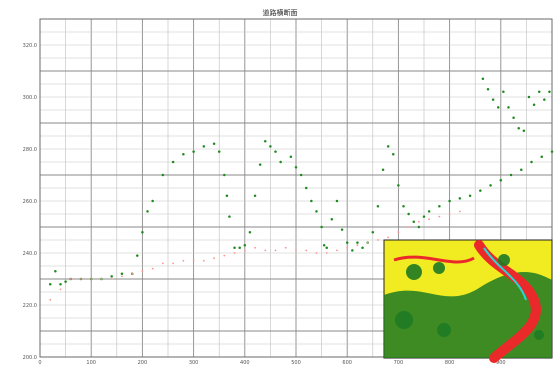  I want to click on y-tick-label: 300.0, so click(30, 98).